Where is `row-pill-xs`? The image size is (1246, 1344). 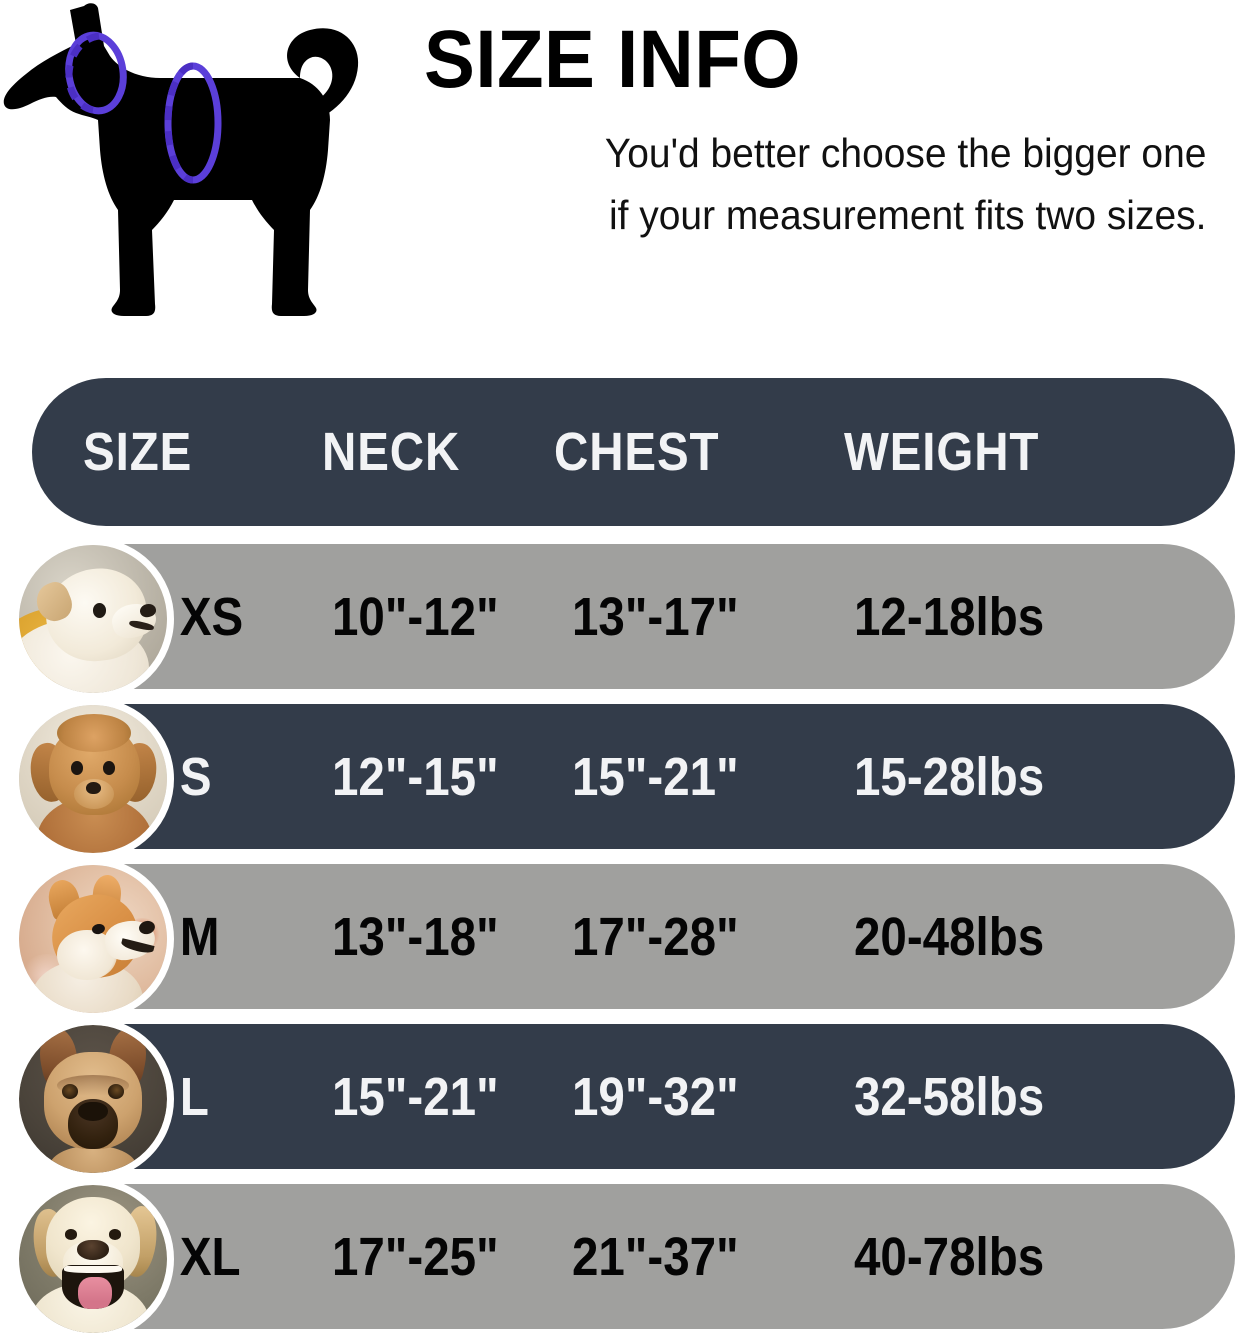 row-pill-xs is located at coordinates (633, 616).